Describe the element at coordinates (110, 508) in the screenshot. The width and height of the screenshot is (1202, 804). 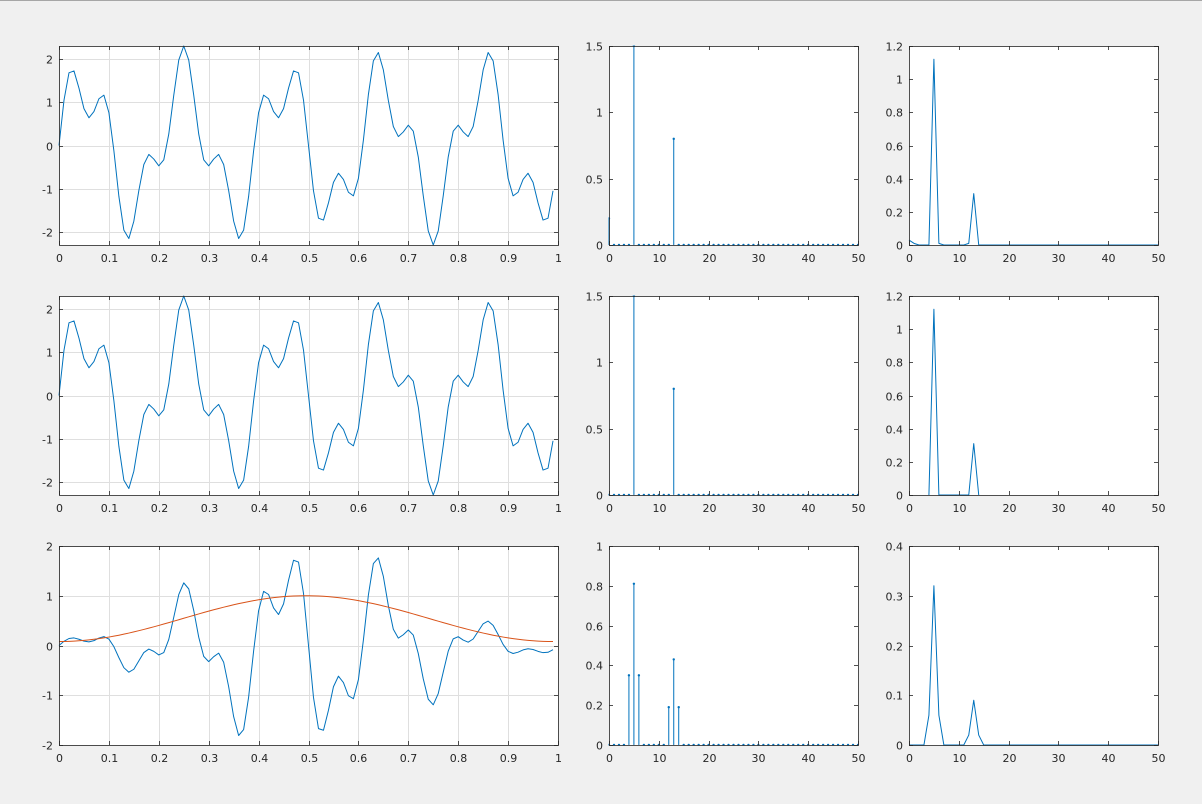
I see `x-tick-label: 0.1` at that location.